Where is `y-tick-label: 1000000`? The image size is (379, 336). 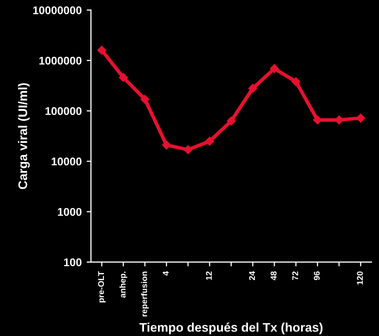
y-tick-label: 1000000 is located at coordinates (60, 60).